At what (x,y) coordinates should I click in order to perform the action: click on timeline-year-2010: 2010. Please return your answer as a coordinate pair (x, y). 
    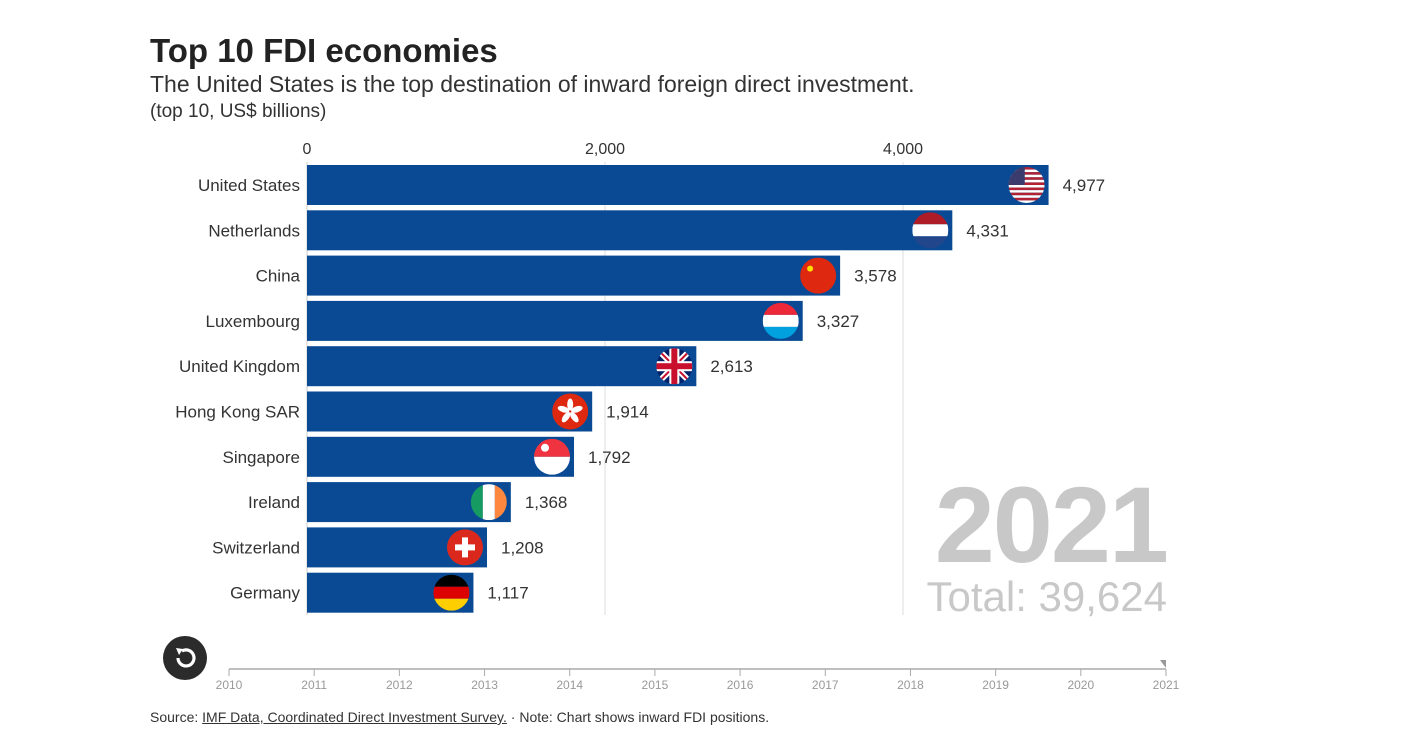
    Looking at the image, I should click on (229, 685).